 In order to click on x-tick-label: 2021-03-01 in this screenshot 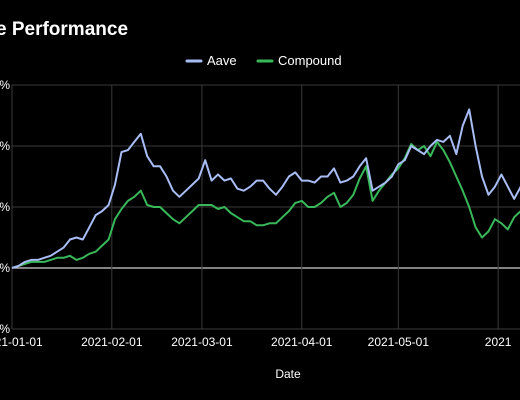, I will do `click(202, 342)`.